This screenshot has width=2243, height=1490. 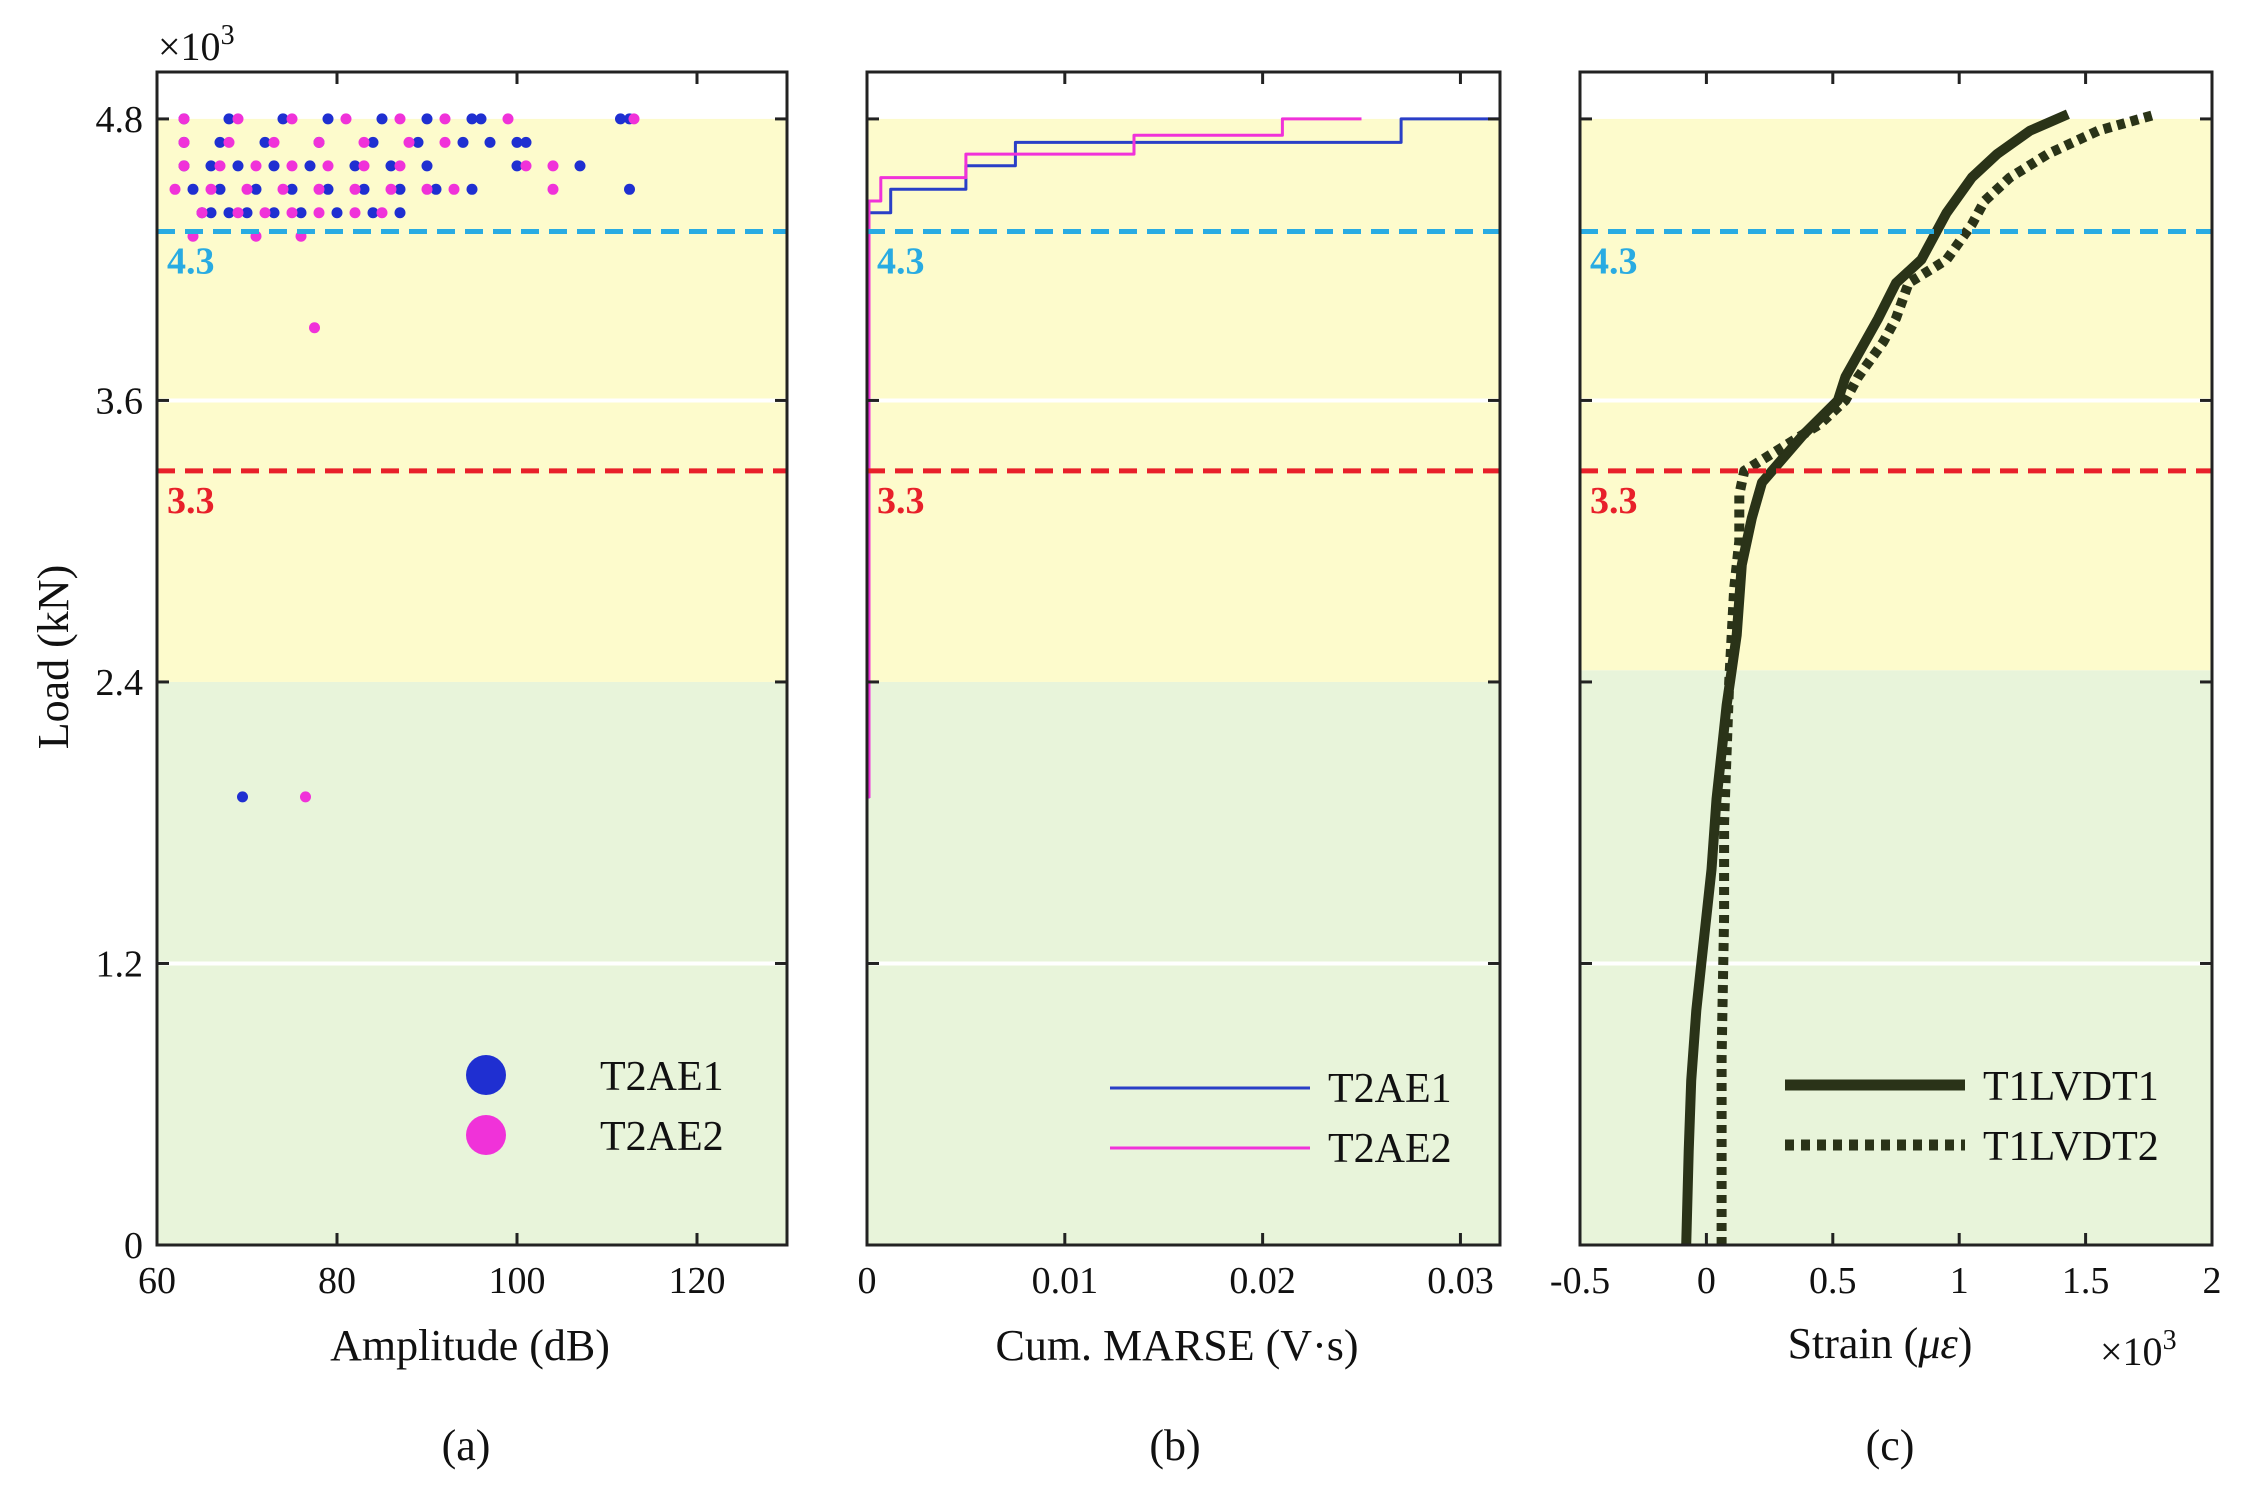 What do you see at coordinates (191, 262) in the screenshot?
I see `threshold-label-a-0: 4.3` at bounding box center [191, 262].